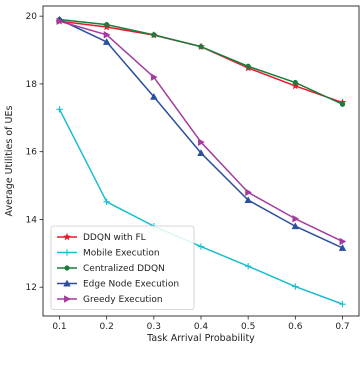 This screenshot has height=366, width=364. I want to click on y-tick-label: 12, so click(31, 288).